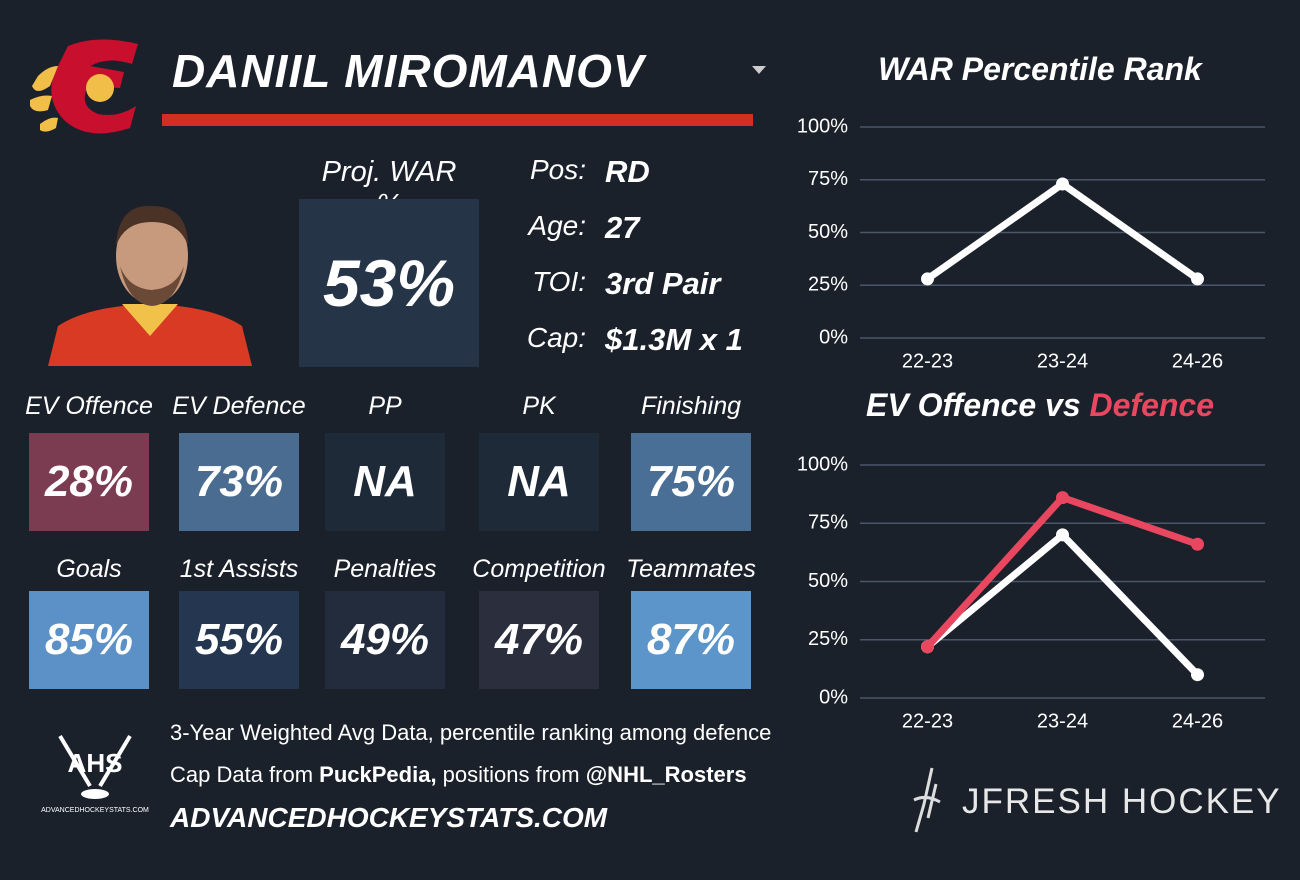 This screenshot has height=880, width=1300. Describe the element at coordinates (457, 120) in the screenshot. I see `header-underline` at that location.